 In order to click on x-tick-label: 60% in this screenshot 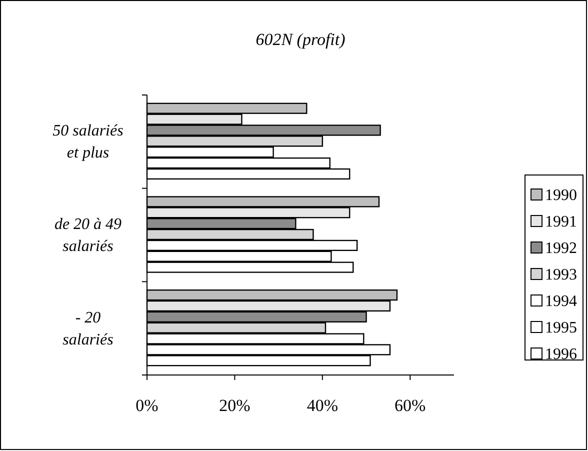, I will do `click(410, 405)`.